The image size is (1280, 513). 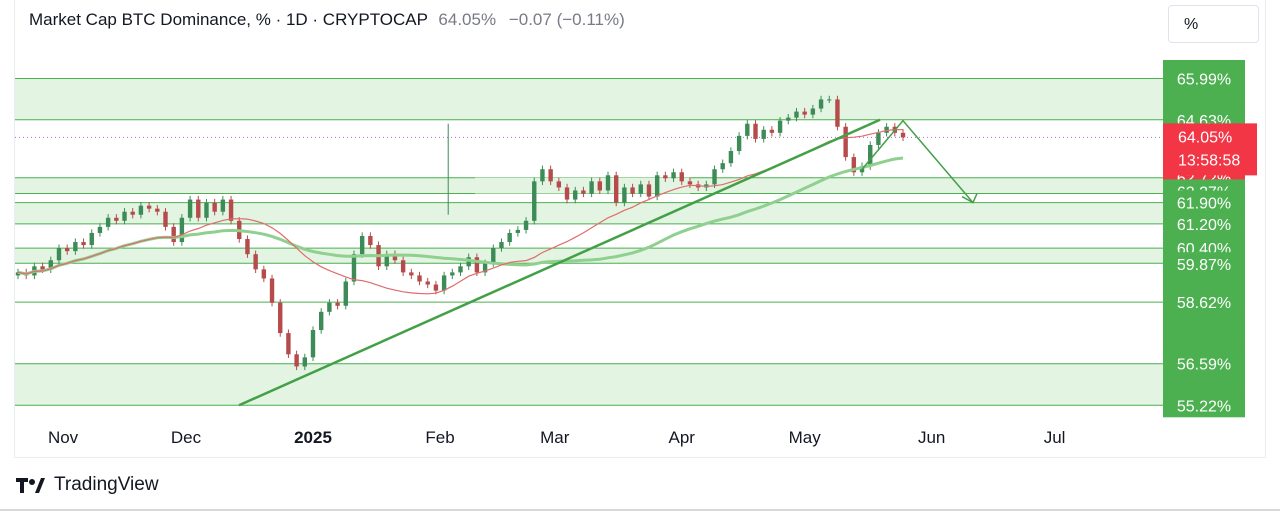 What do you see at coordinates (1055, 437) in the screenshot?
I see `x-axis-label-jul: Jul` at bounding box center [1055, 437].